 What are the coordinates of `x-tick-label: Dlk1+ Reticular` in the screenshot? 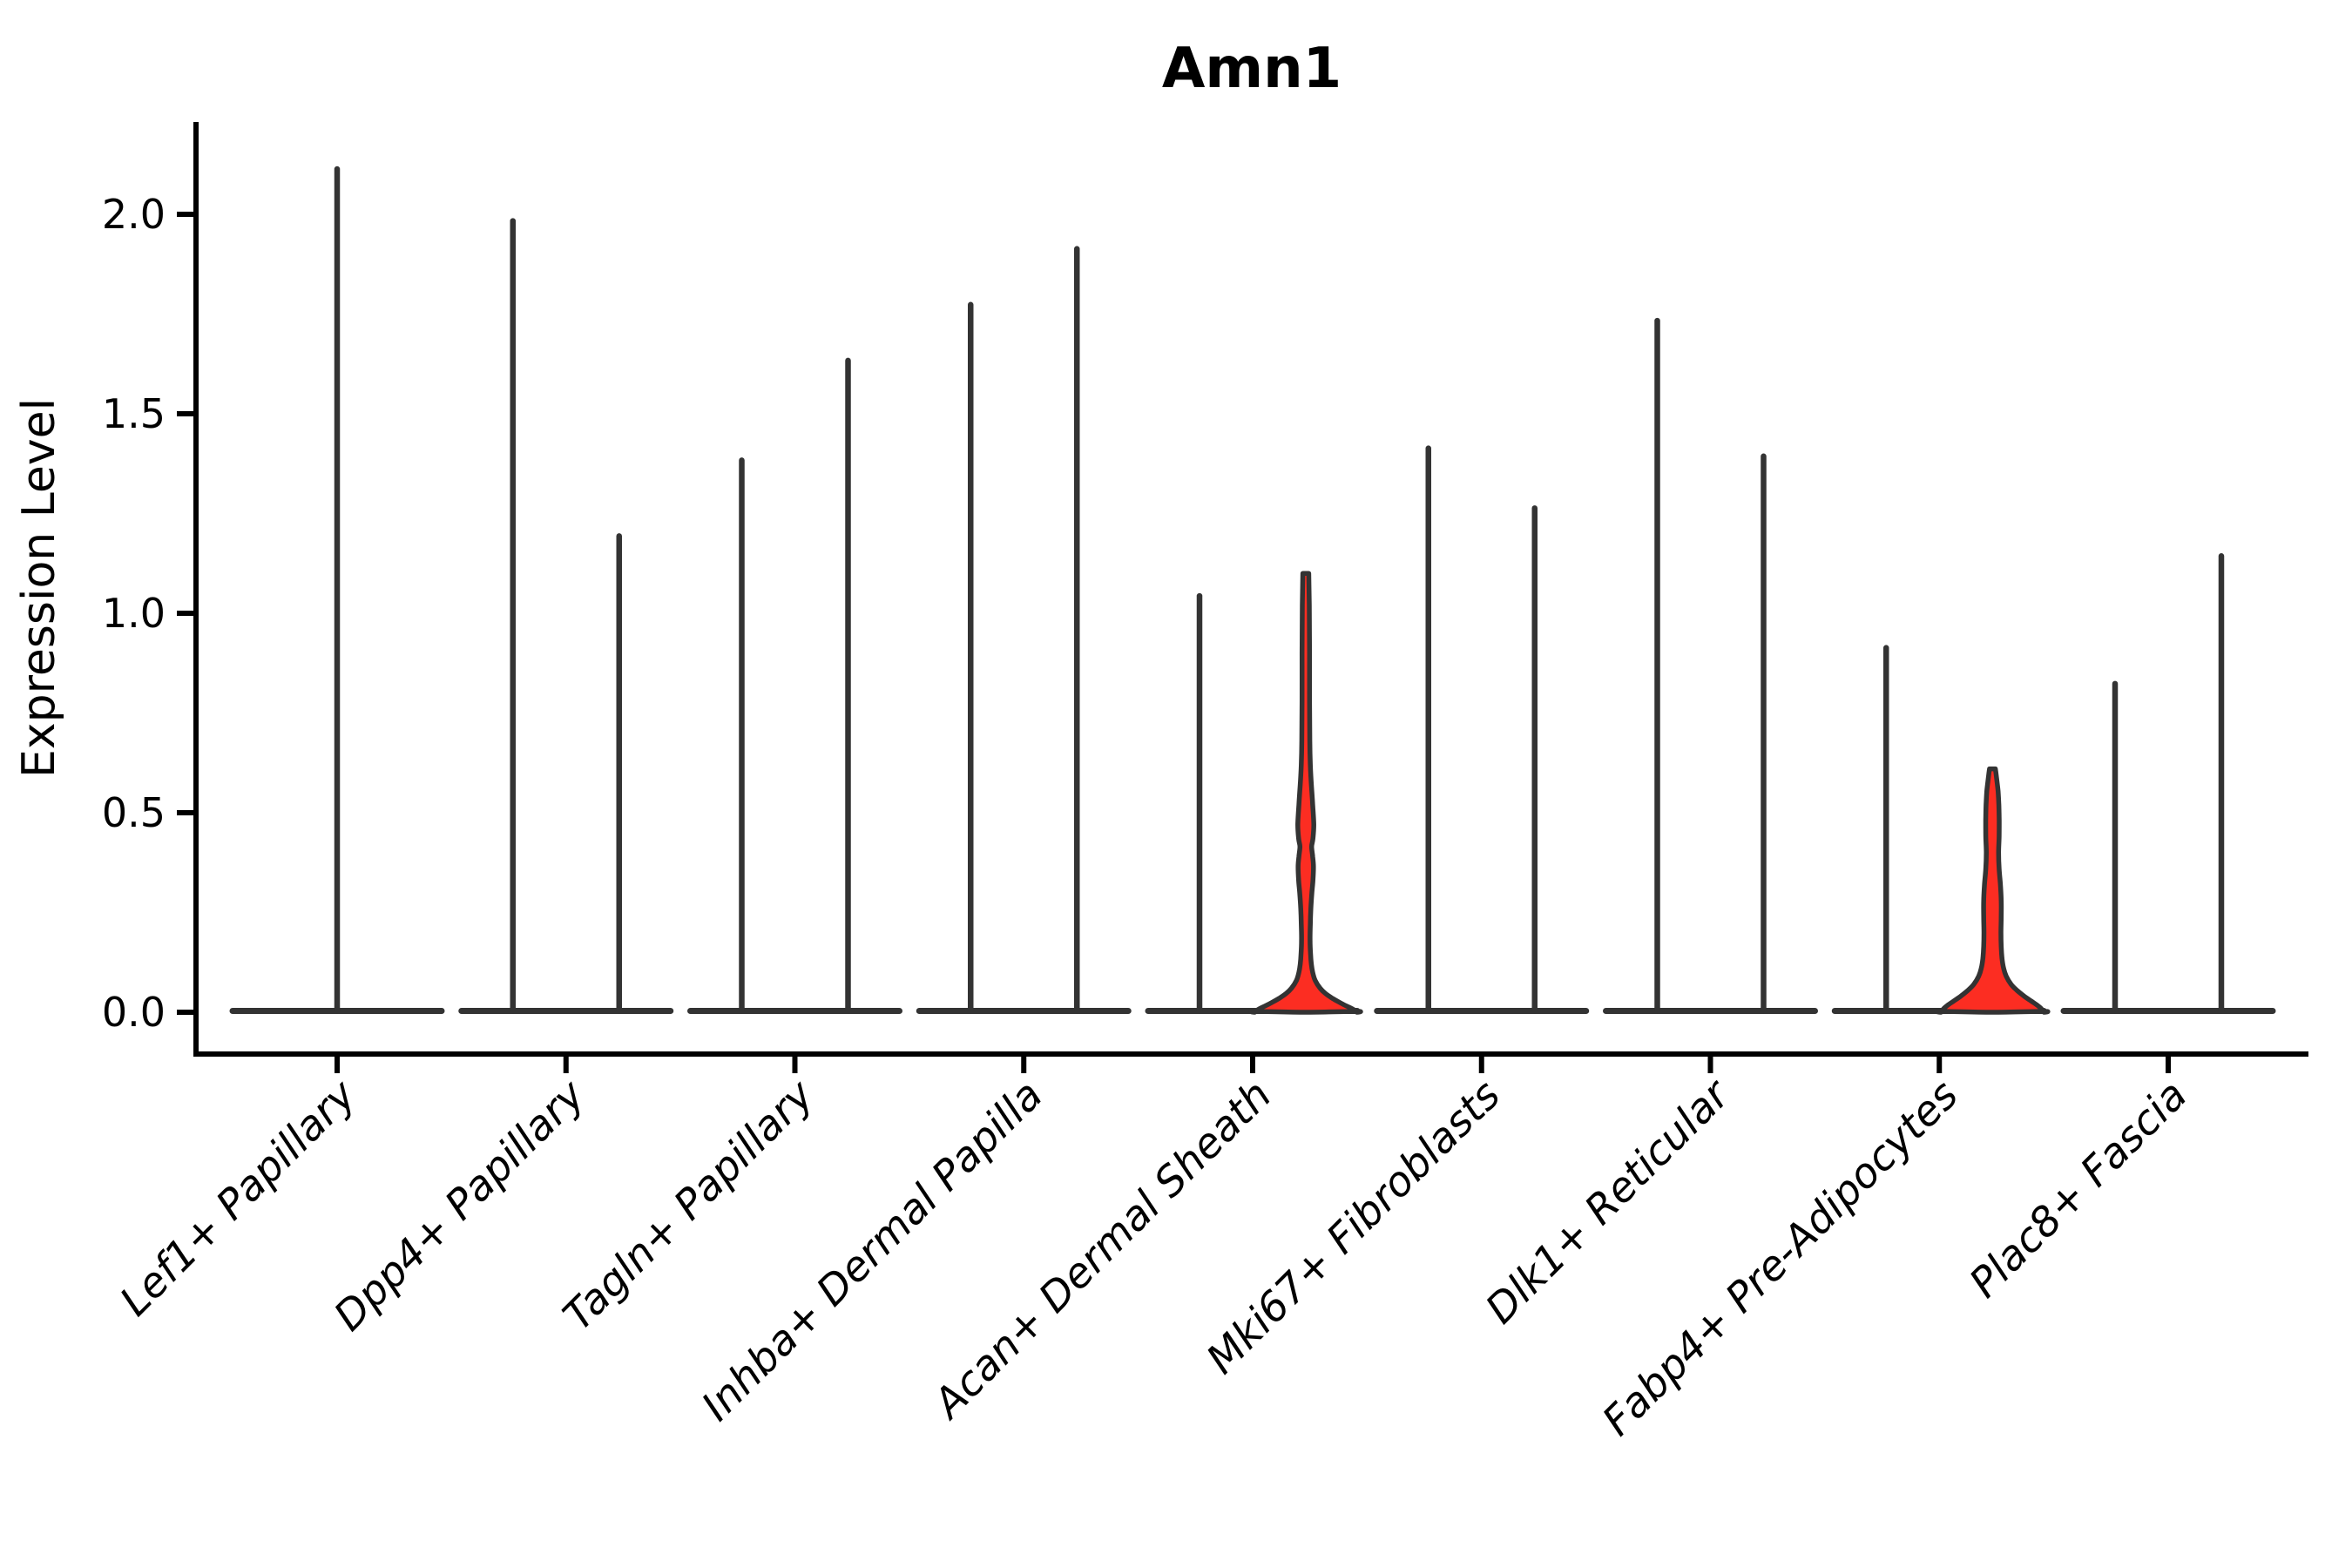 It's located at (1608, 1202).